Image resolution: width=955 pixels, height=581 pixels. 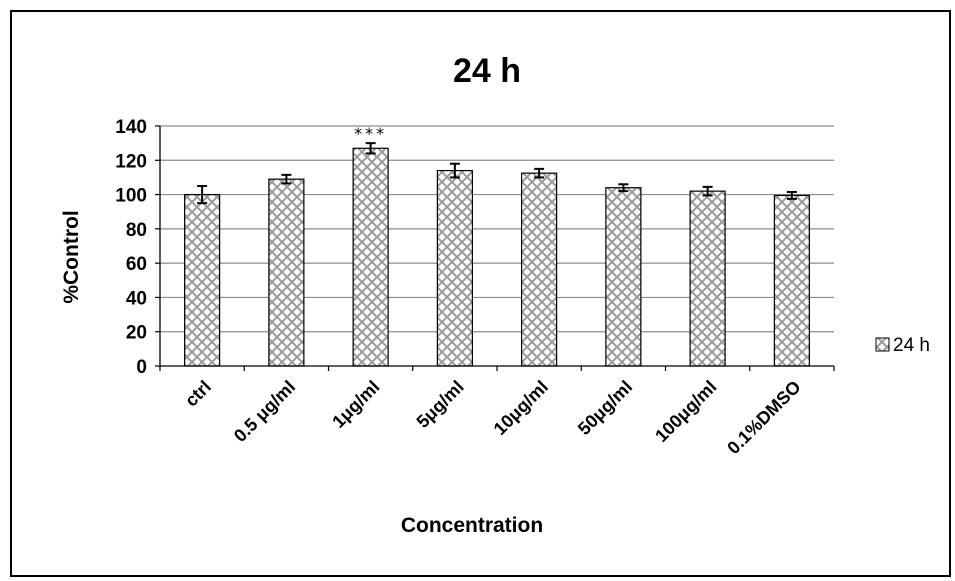 What do you see at coordinates (136, 264) in the screenshot?
I see `y-tick-label: 60` at bounding box center [136, 264].